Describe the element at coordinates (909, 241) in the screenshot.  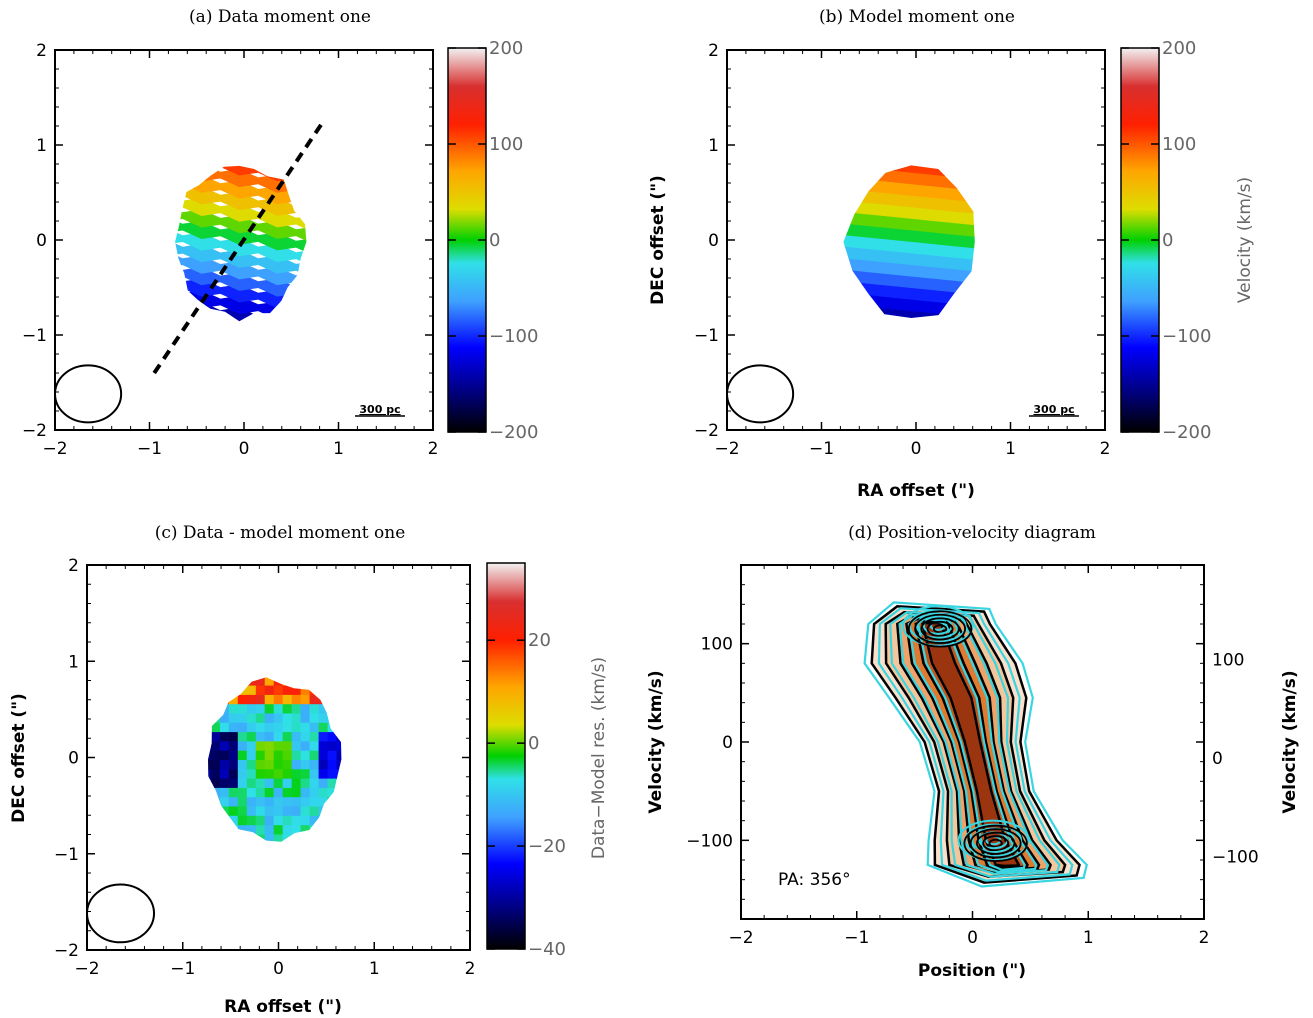
I see `panel-b-map` at that location.